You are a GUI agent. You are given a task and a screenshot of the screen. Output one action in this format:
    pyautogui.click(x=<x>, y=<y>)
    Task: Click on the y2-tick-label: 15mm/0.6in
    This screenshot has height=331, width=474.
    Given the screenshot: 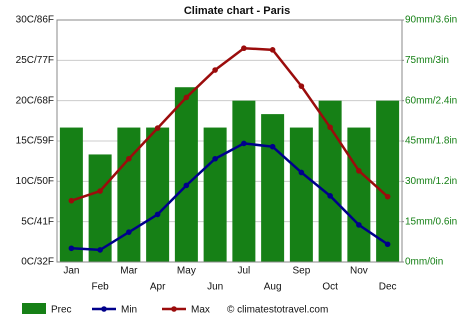 What is the action you would take?
    pyautogui.click(x=431, y=221)
    